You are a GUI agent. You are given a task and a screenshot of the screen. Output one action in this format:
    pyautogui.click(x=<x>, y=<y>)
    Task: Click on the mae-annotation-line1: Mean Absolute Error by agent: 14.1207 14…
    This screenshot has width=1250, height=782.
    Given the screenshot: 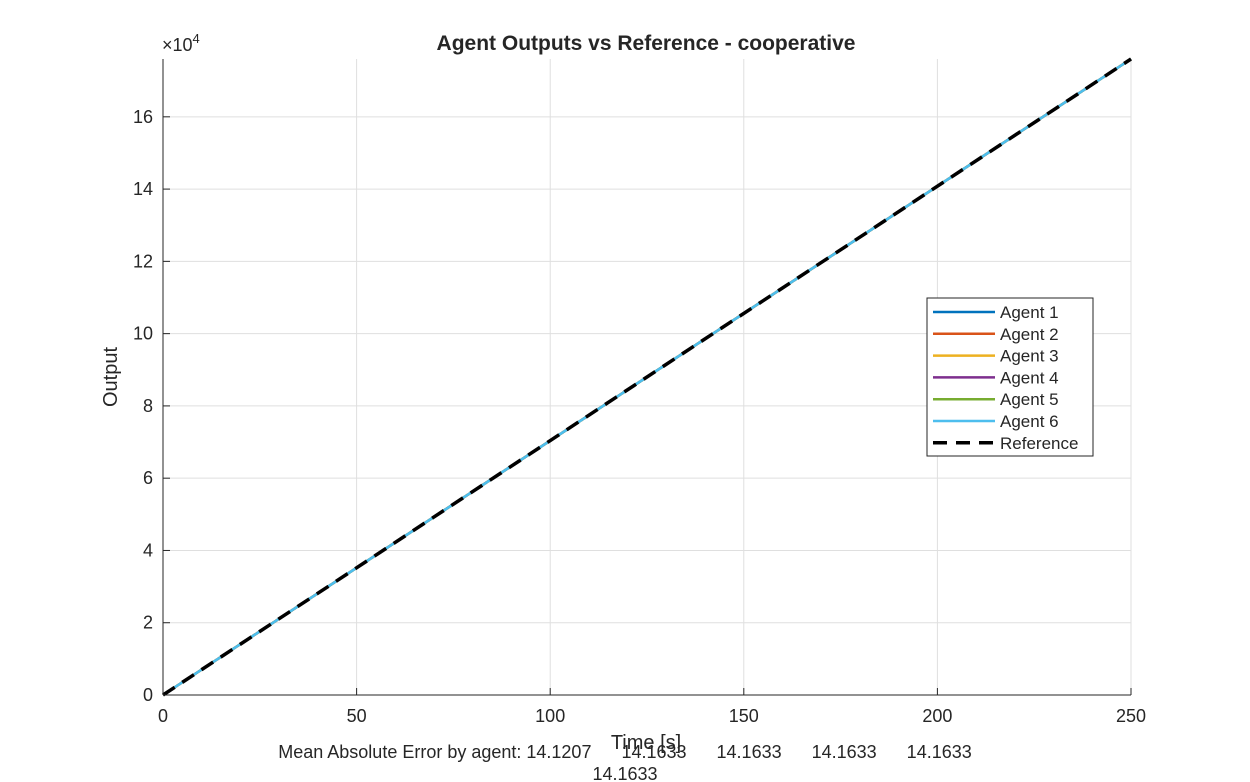 What is the action you would take?
    pyautogui.click(x=625, y=752)
    